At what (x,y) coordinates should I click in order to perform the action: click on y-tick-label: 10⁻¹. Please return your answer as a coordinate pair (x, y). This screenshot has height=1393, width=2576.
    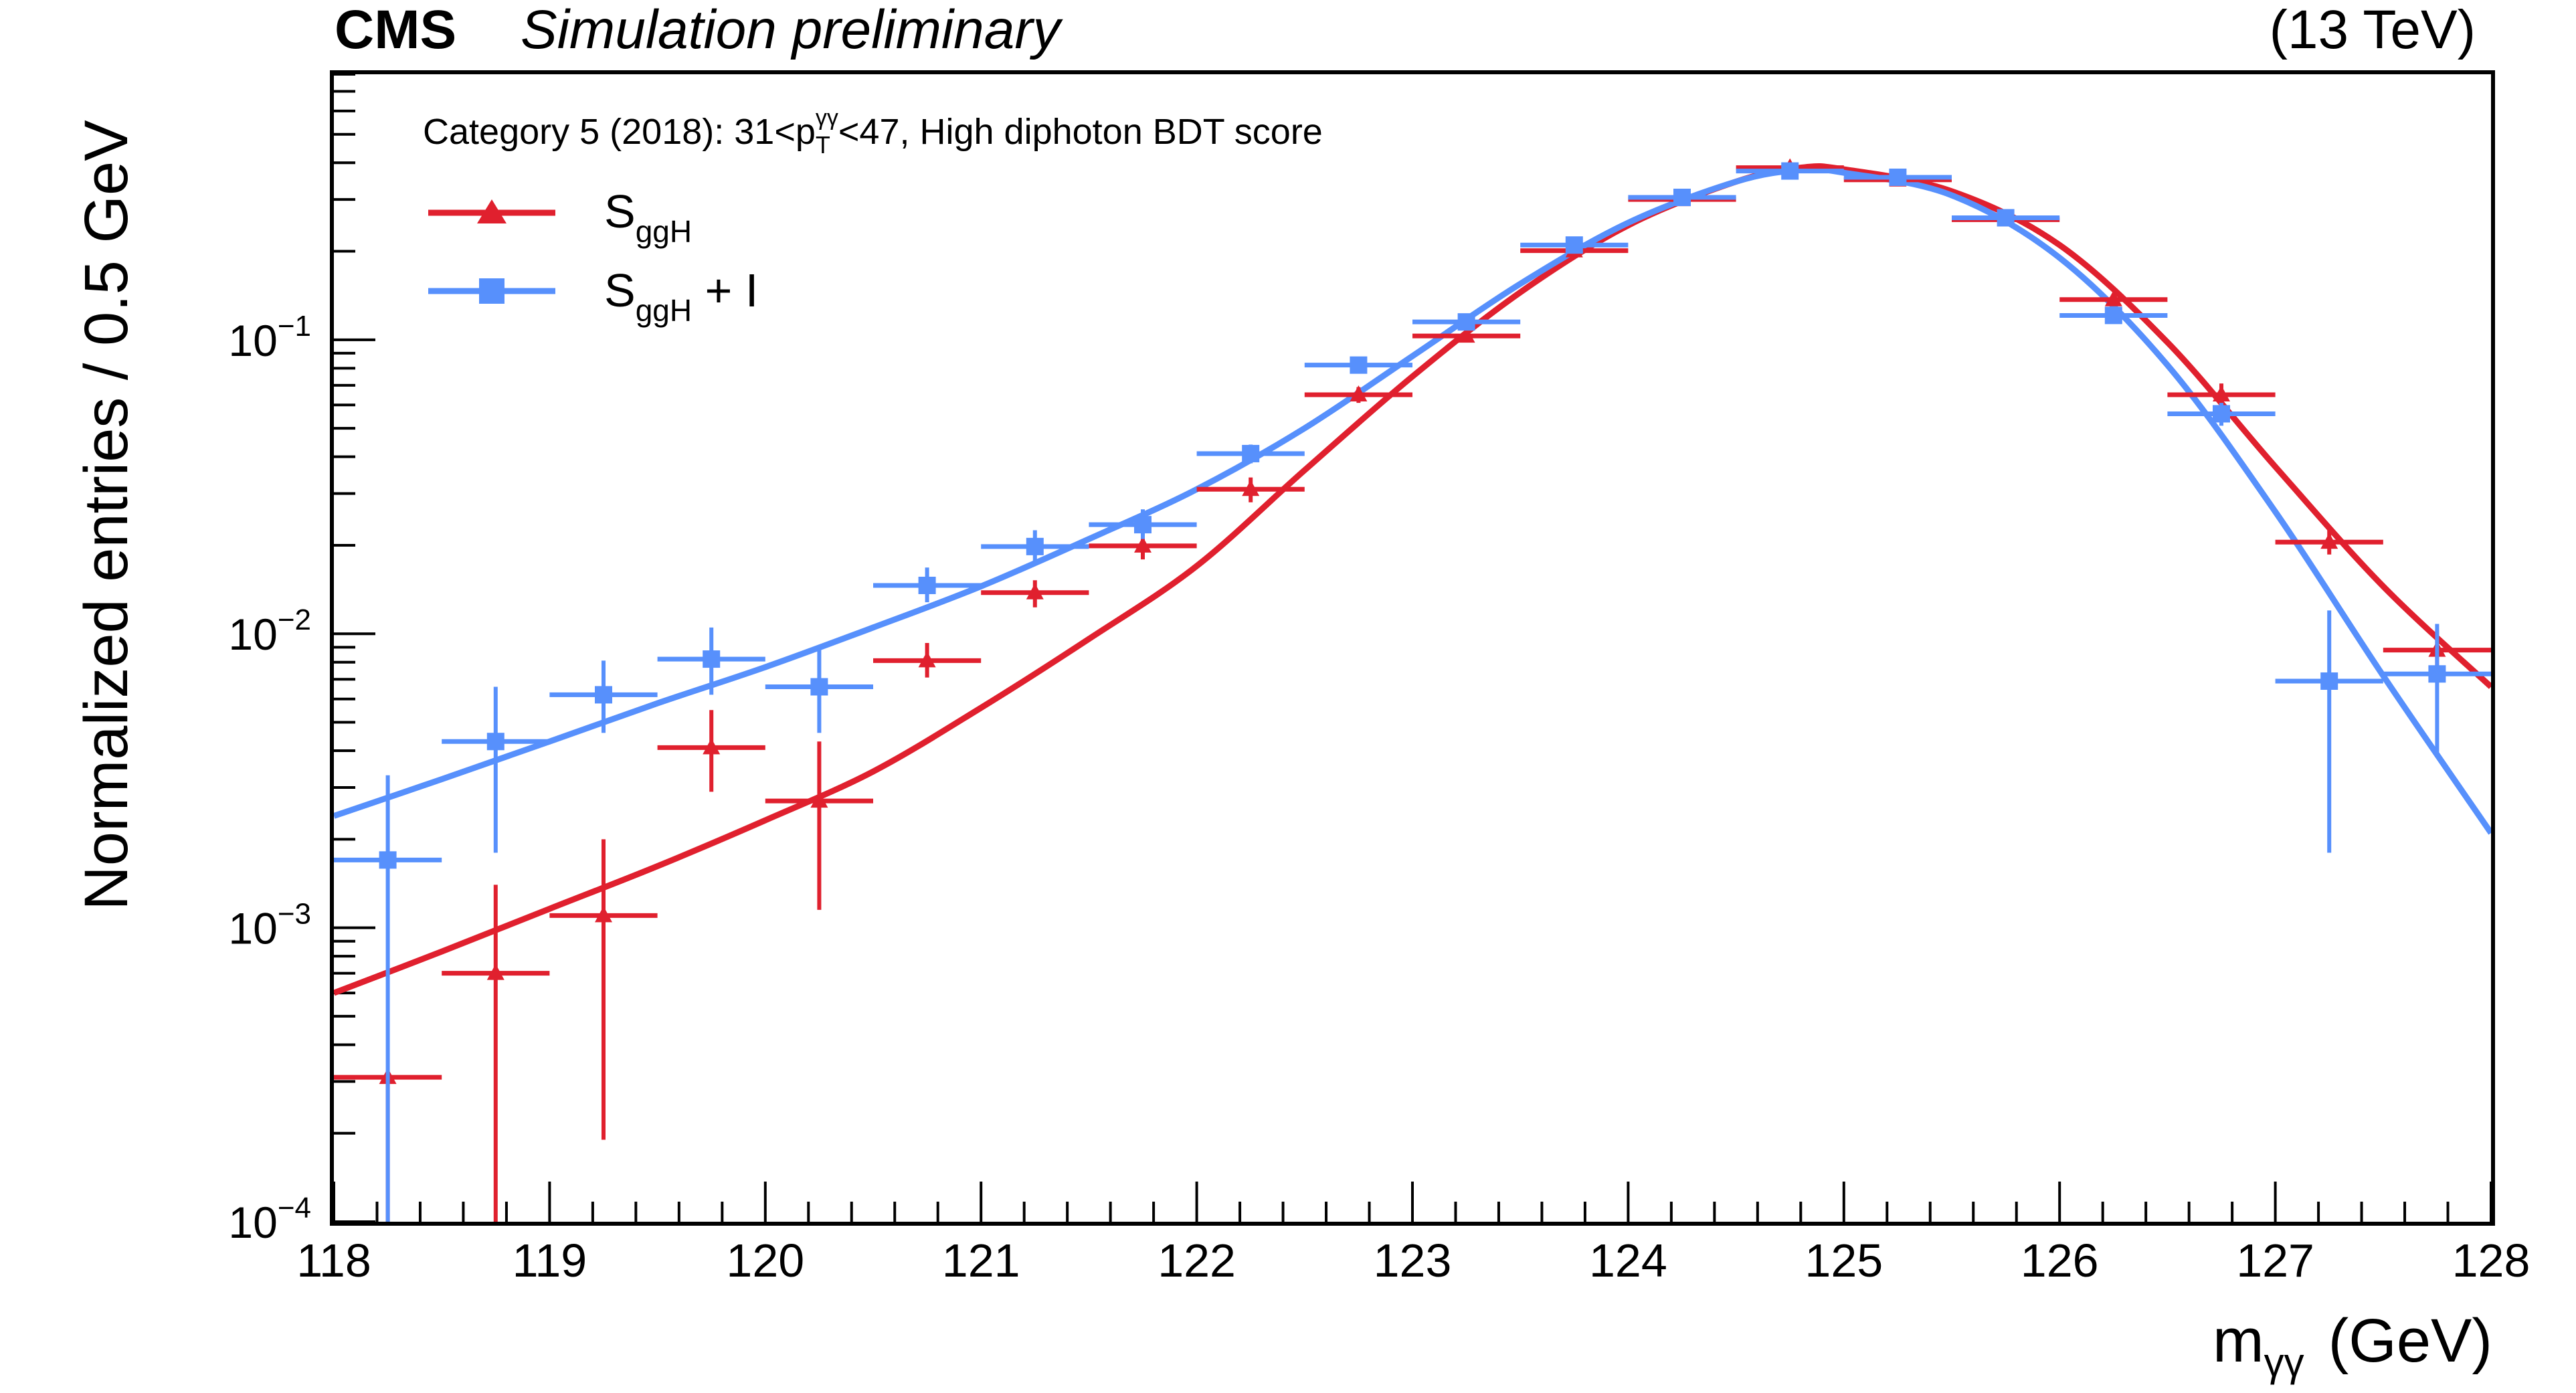
    Looking at the image, I should click on (269, 337).